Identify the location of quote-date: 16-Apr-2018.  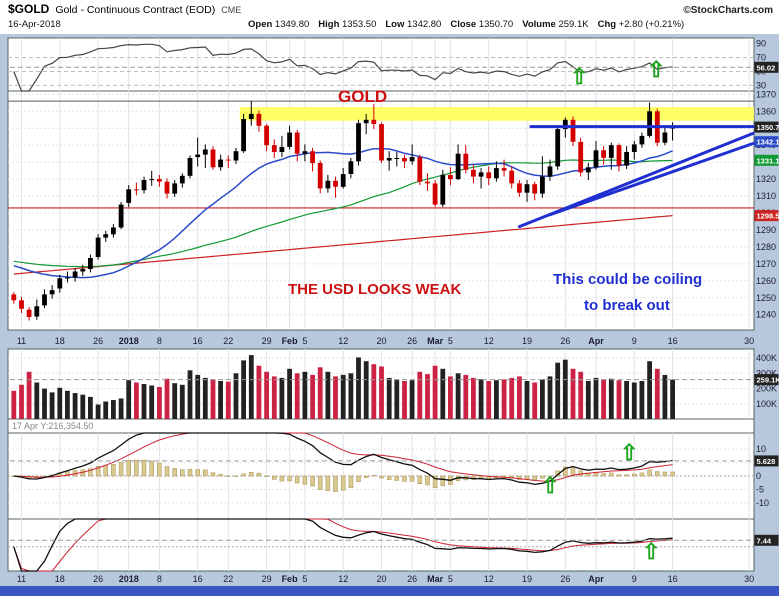
(34, 24).